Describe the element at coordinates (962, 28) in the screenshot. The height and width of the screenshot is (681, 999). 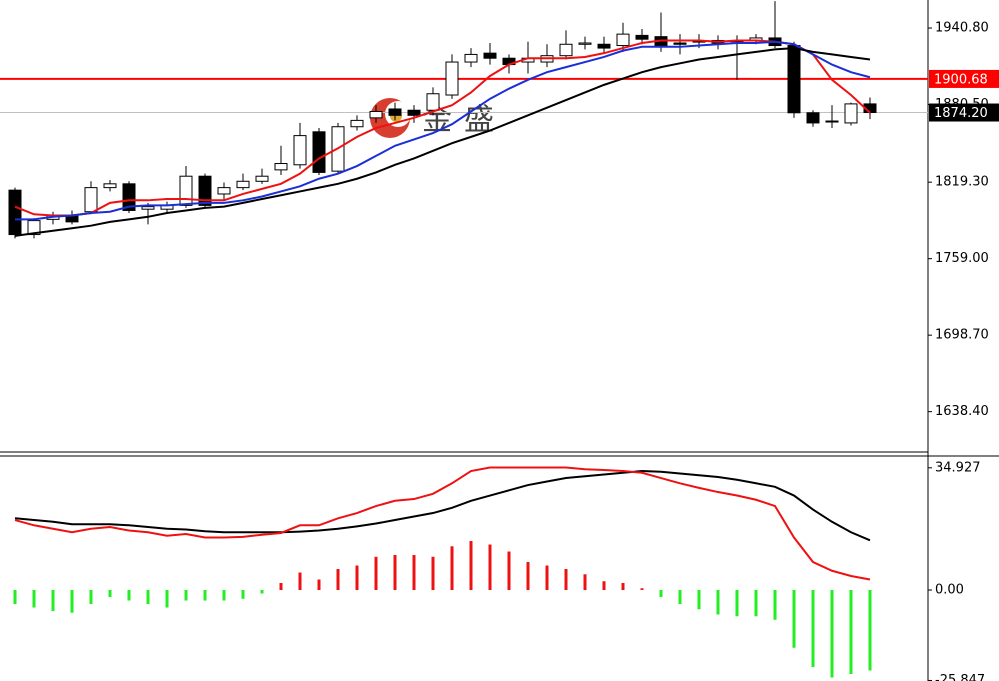
I see `y-tick-label: 1940.80` at that location.